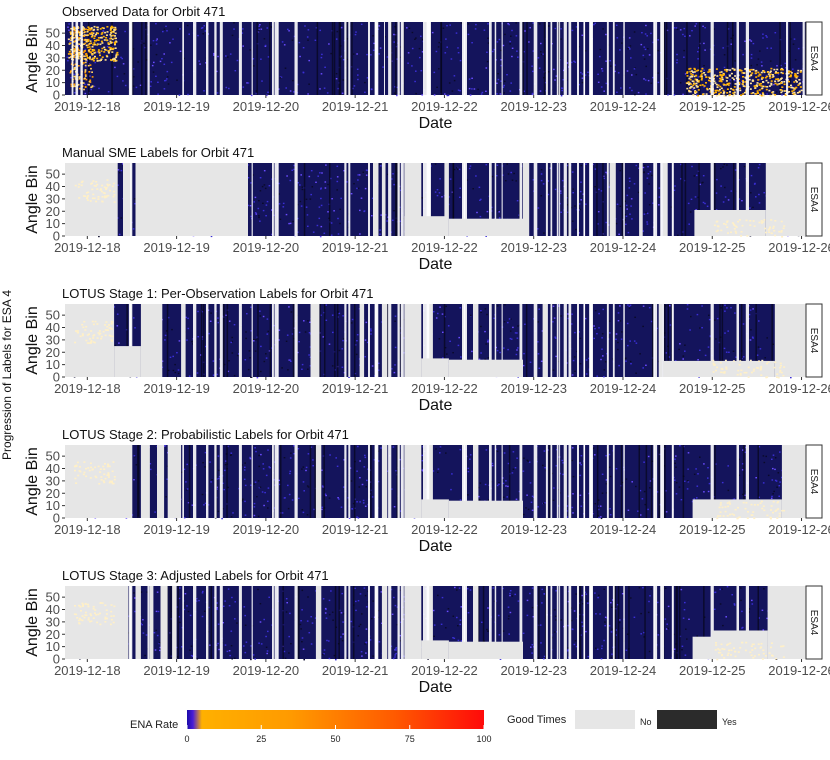  Describe the element at coordinates (646, 722) in the screenshot. I see `good-times-label-no: No` at that location.